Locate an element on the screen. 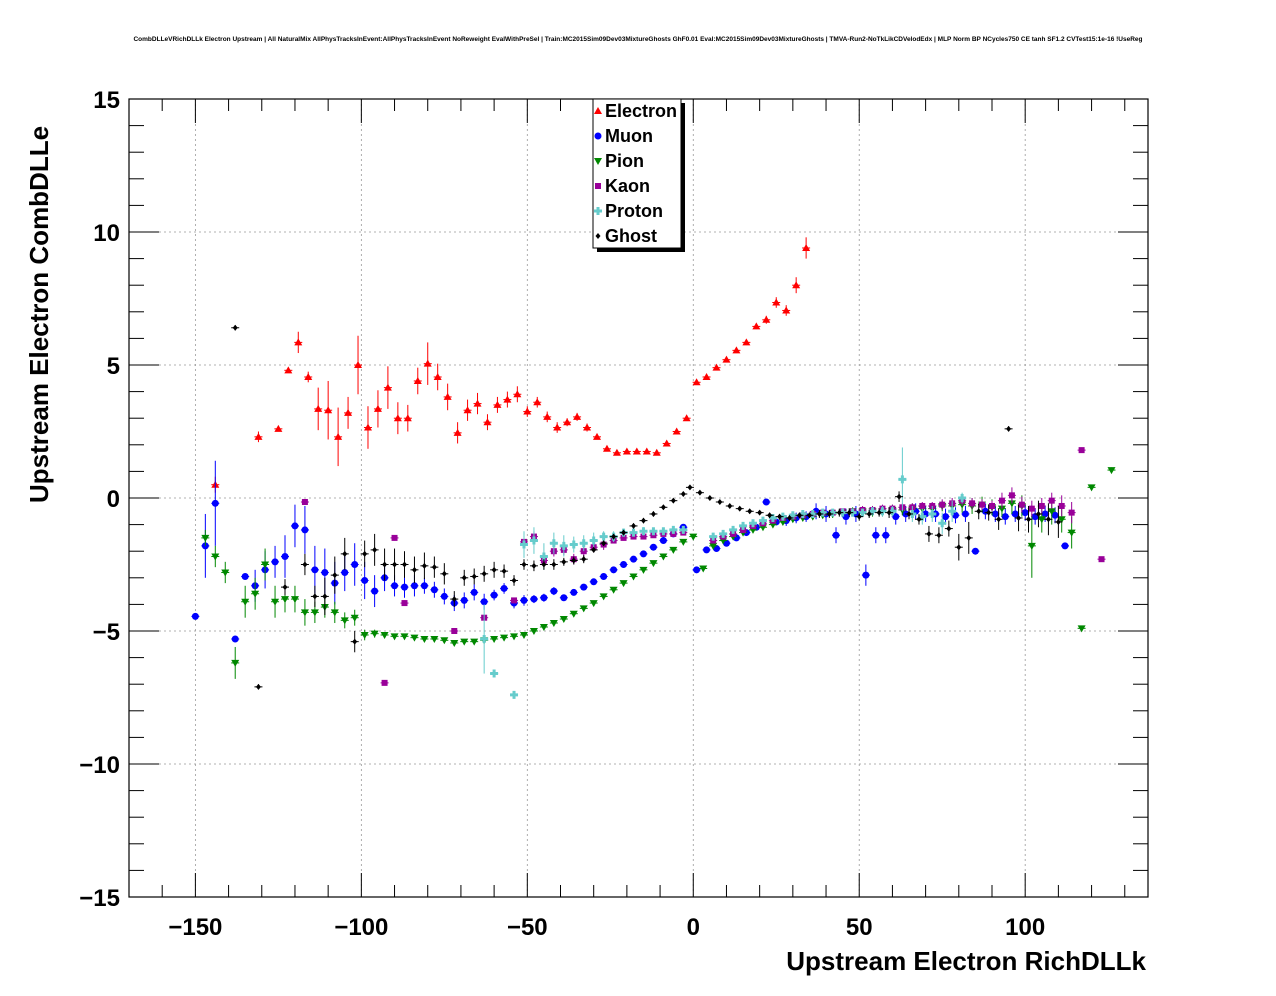 This screenshot has height=996, width=1276. x-tick-label: 50 is located at coordinates (859, 927).